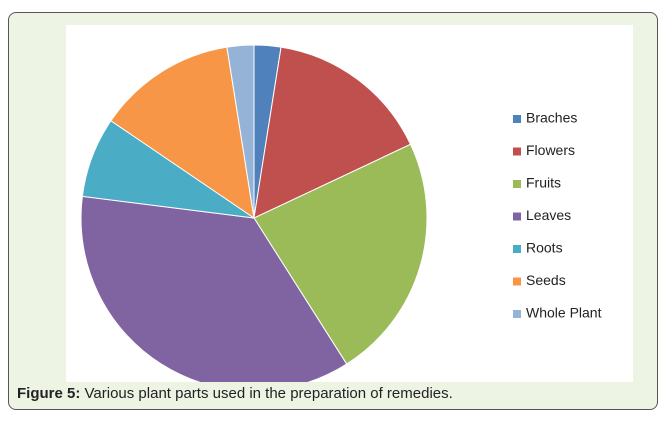 The width and height of the screenshot is (667, 421). I want to click on caption-label: Figure 5:, so click(49, 393).